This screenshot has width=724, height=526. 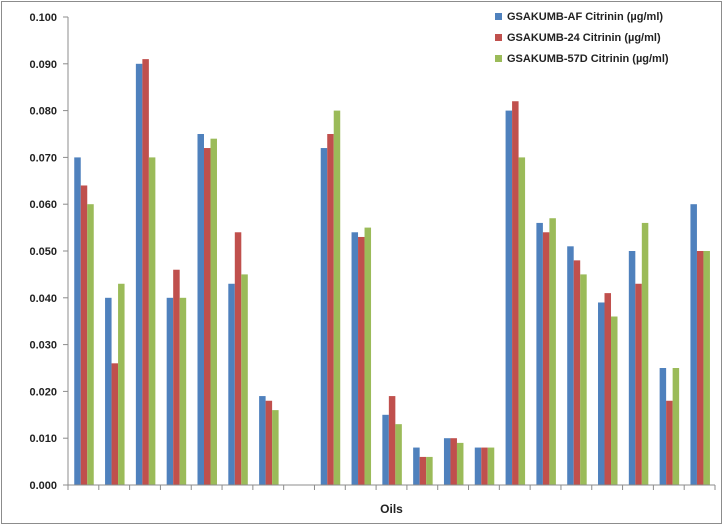 What do you see at coordinates (570, 365) in the screenshot?
I see `bar-series1-cat17` at bounding box center [570, 365].